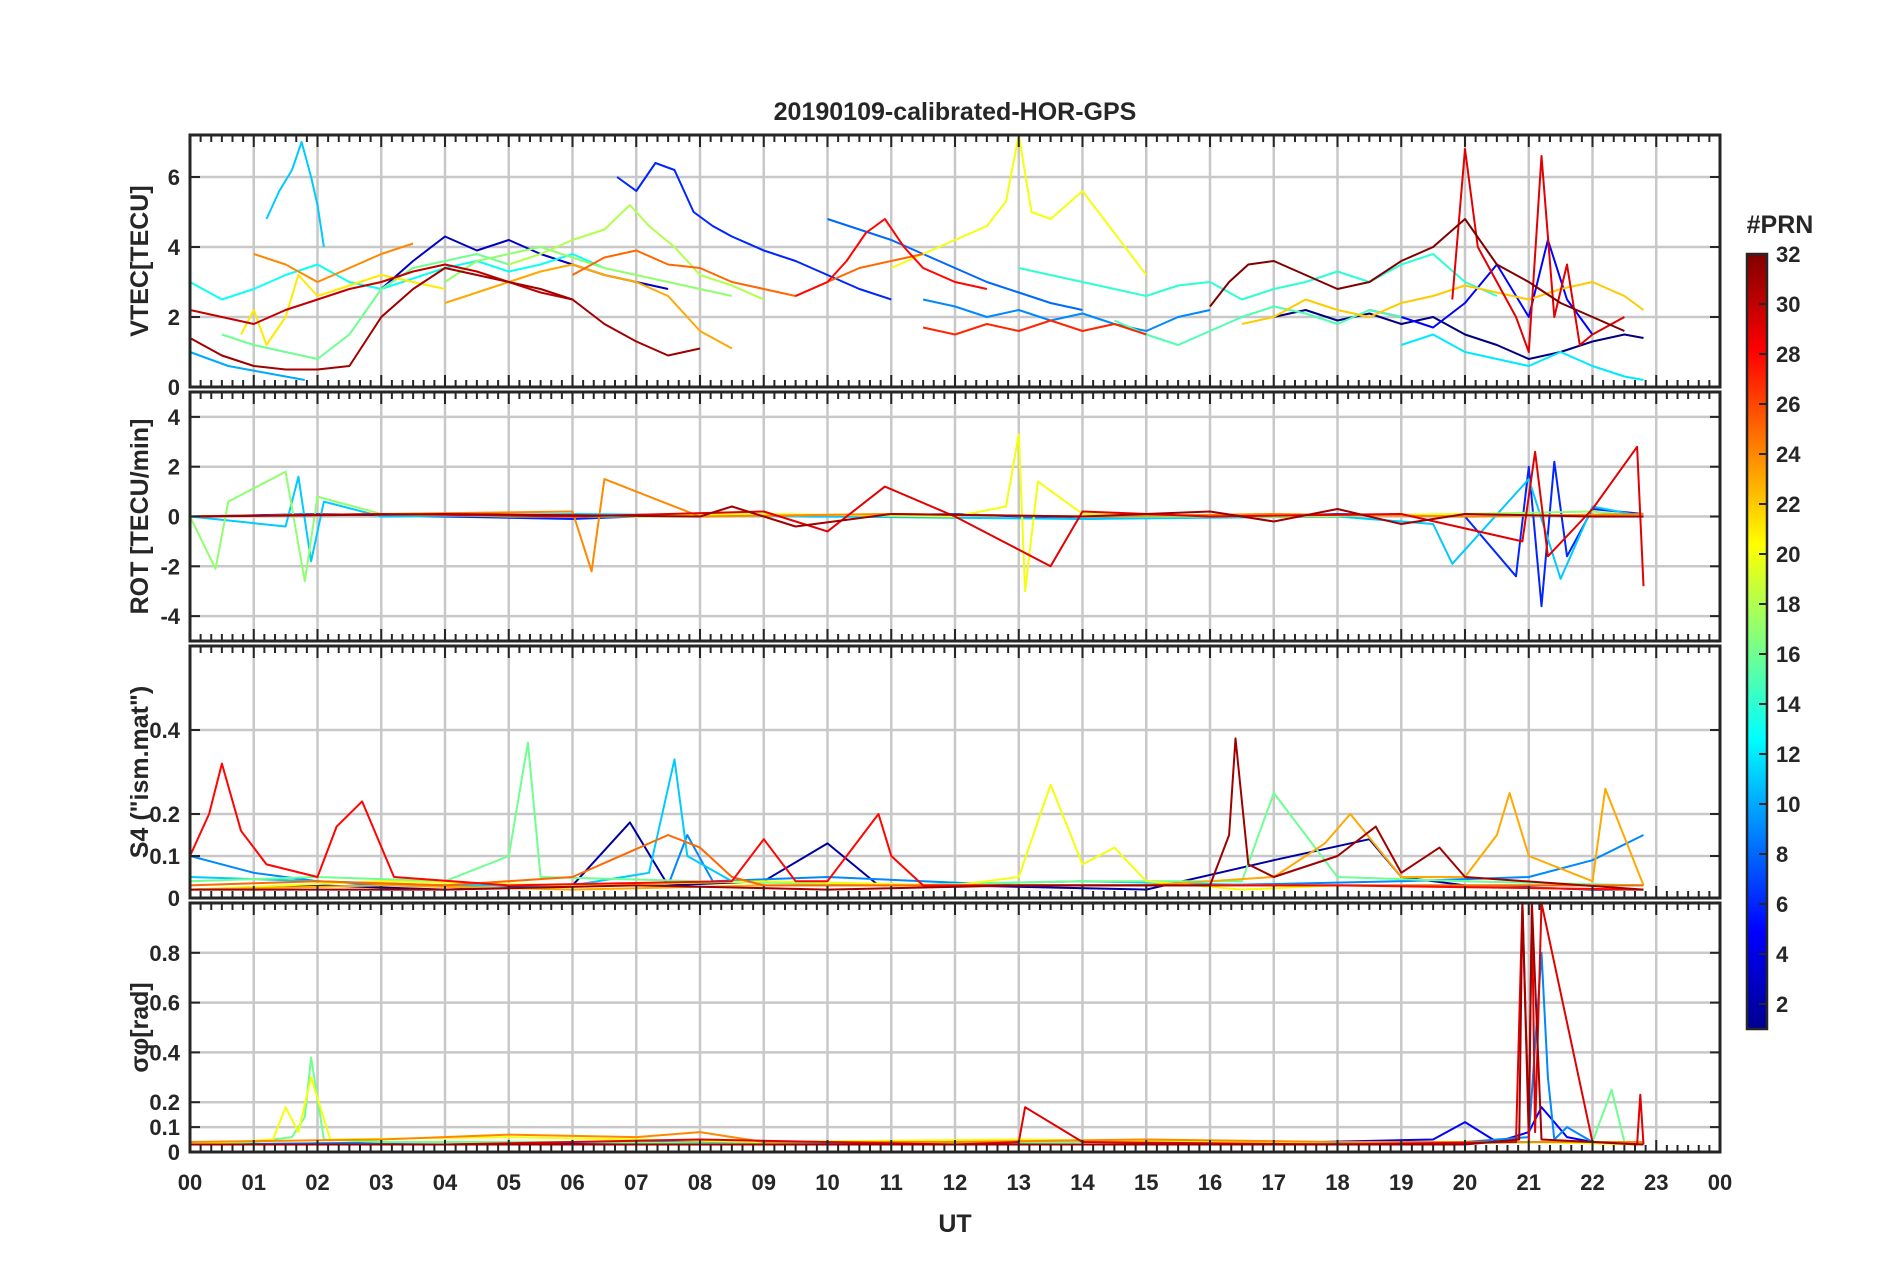 The height and width of the screenshot is (1272, 1902). I want to click on colorbar-tick-label: 20, so click(1788, 554).